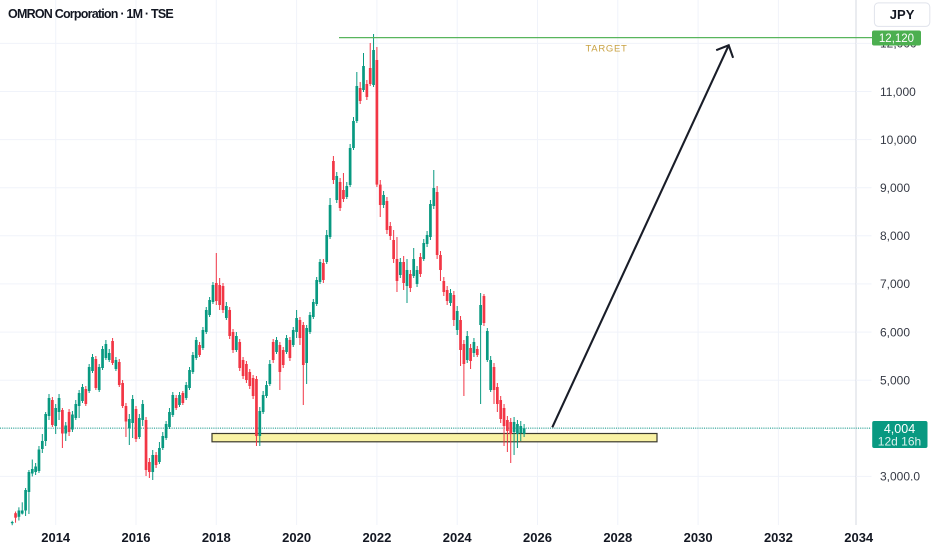 This screenshot has height=555, width=932. Describe the element at coordinates (698, 537) in the screenshot. I see `svg-text: 2030` at that location.